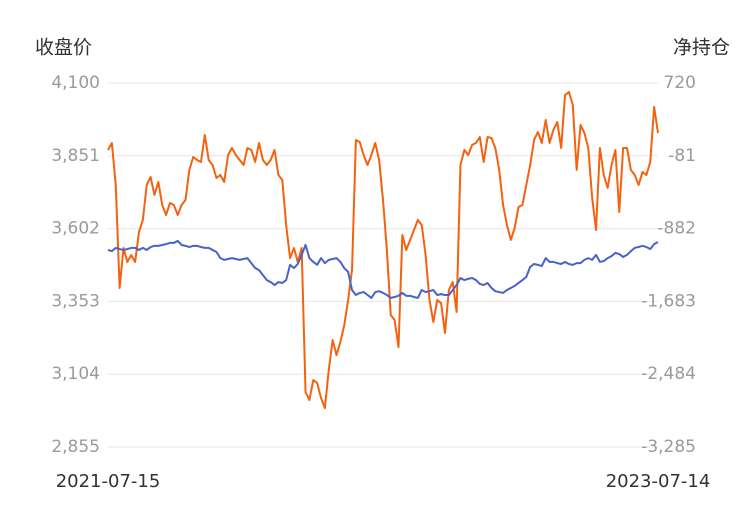 Image resolution: width=750 pixels, height=510 pixels. What do you see at coordinates (668, 447) in the screenshot?
I see `y2-tick-label: -3,285` at bounding box center [668, 447].